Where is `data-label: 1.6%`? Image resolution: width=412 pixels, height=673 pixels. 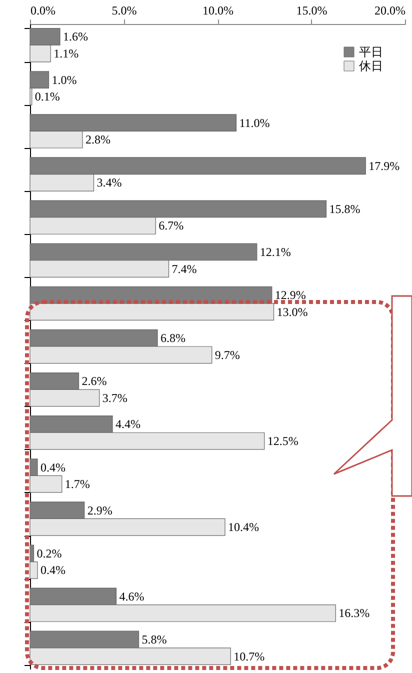 data-label: 1.6% is located at coordinates (75, 37).